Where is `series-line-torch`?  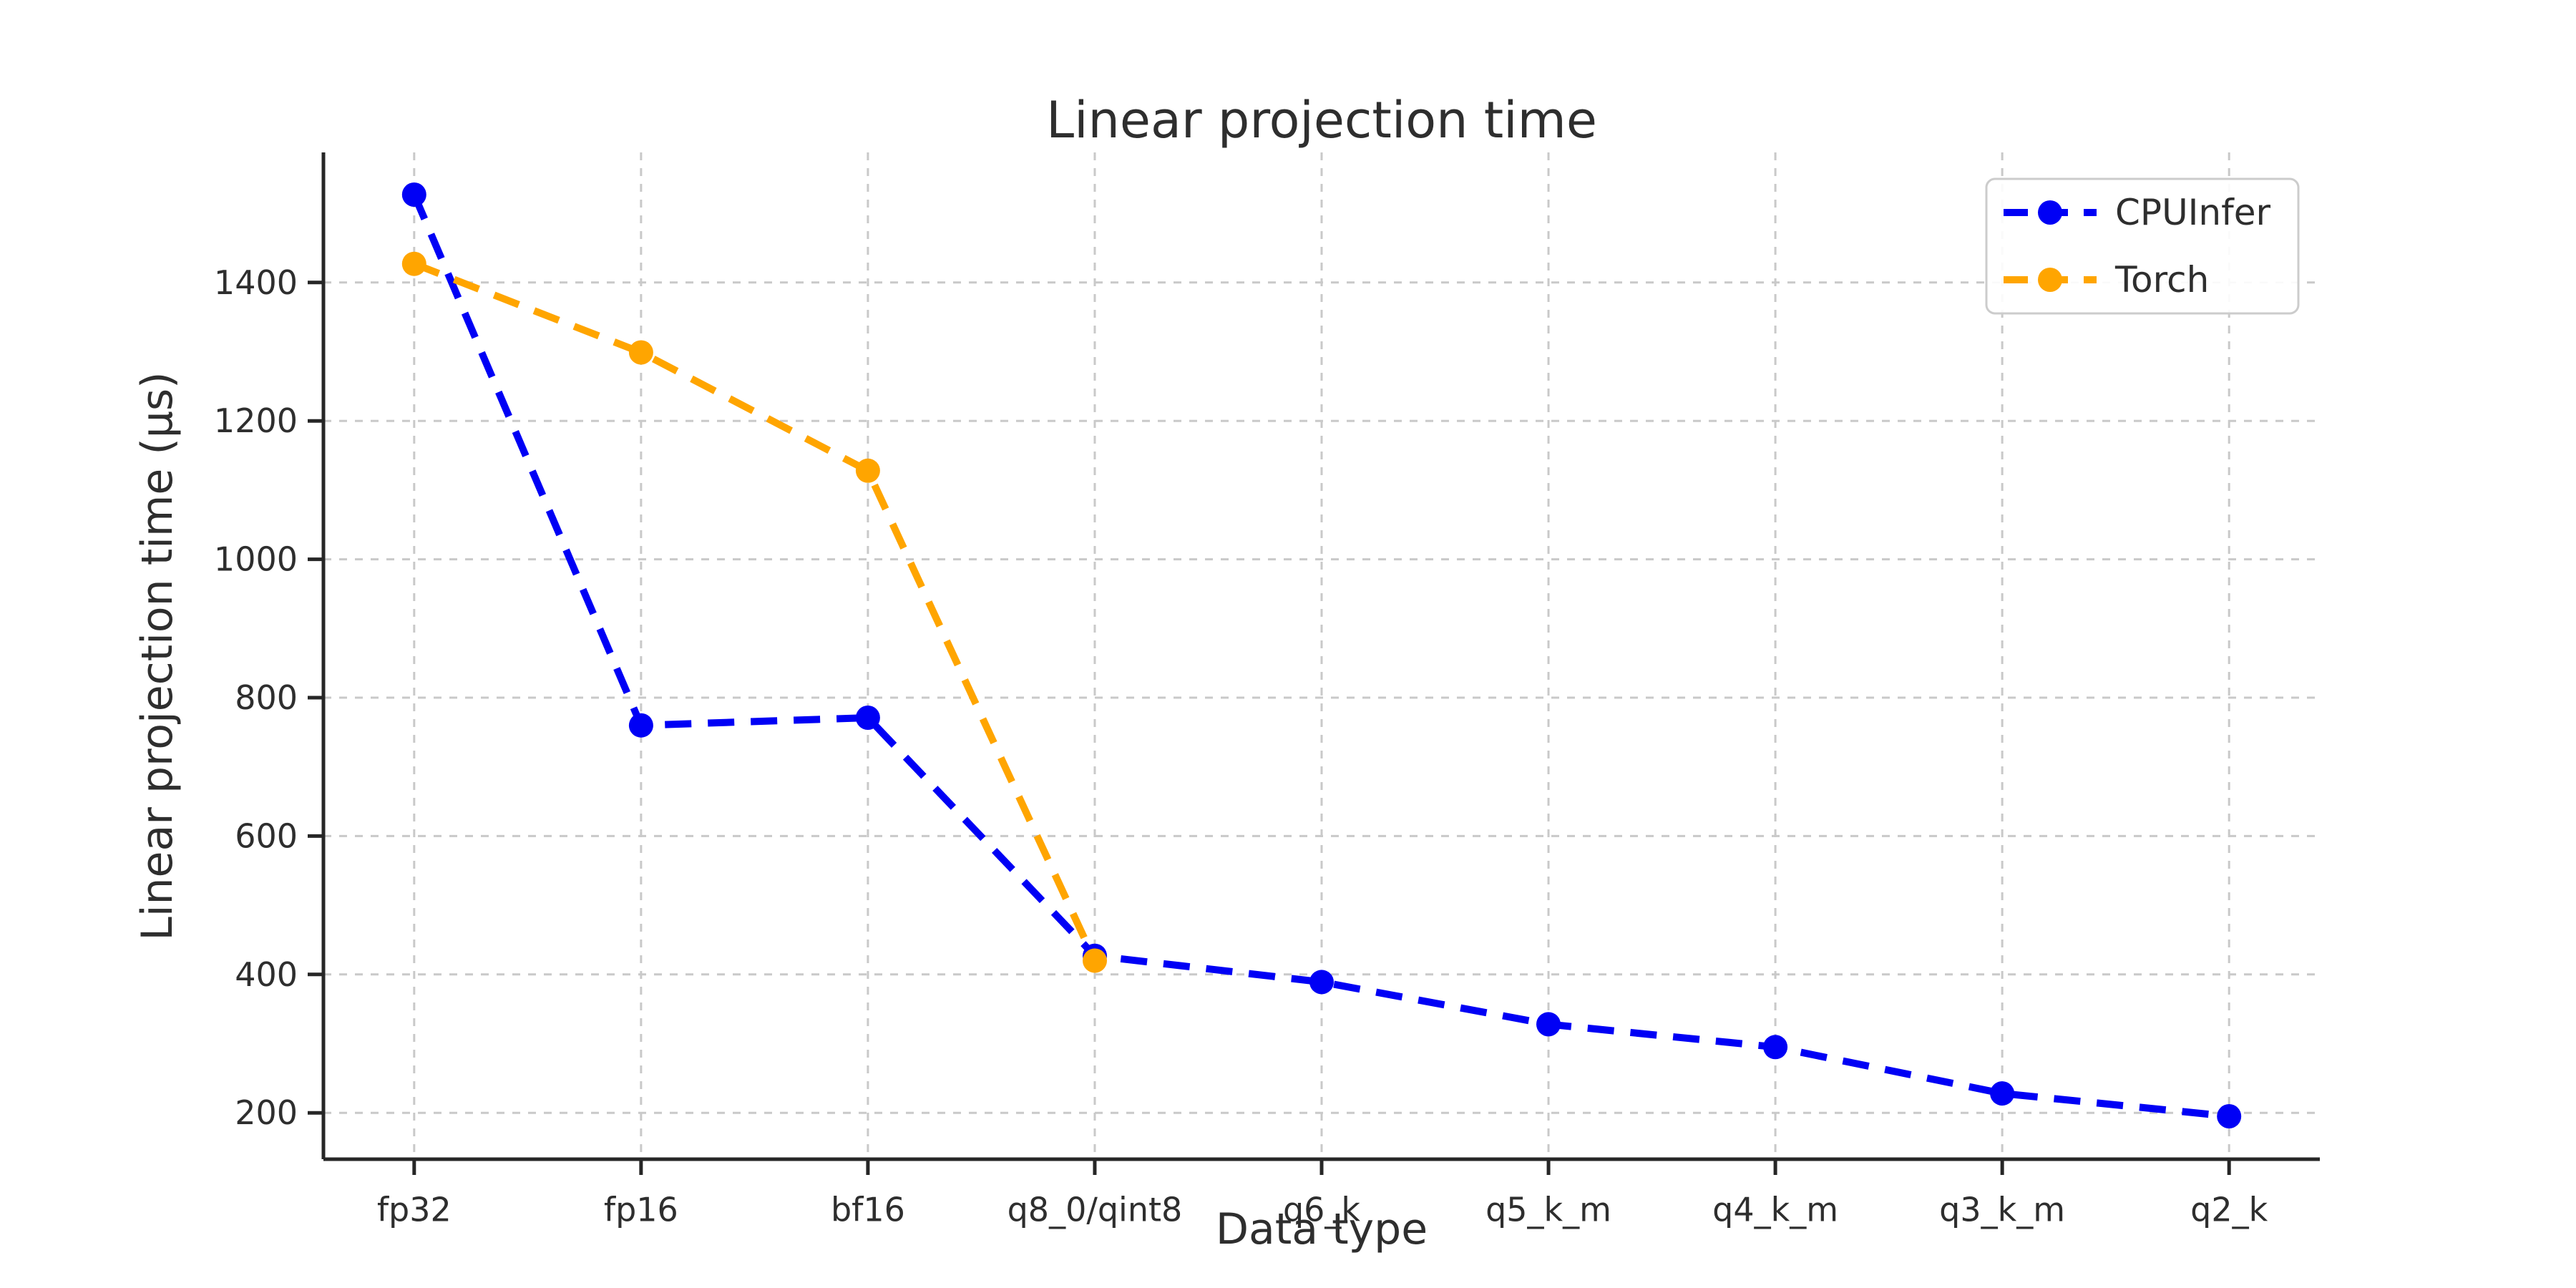 series-line-torch is located at coordinates (755, 611).